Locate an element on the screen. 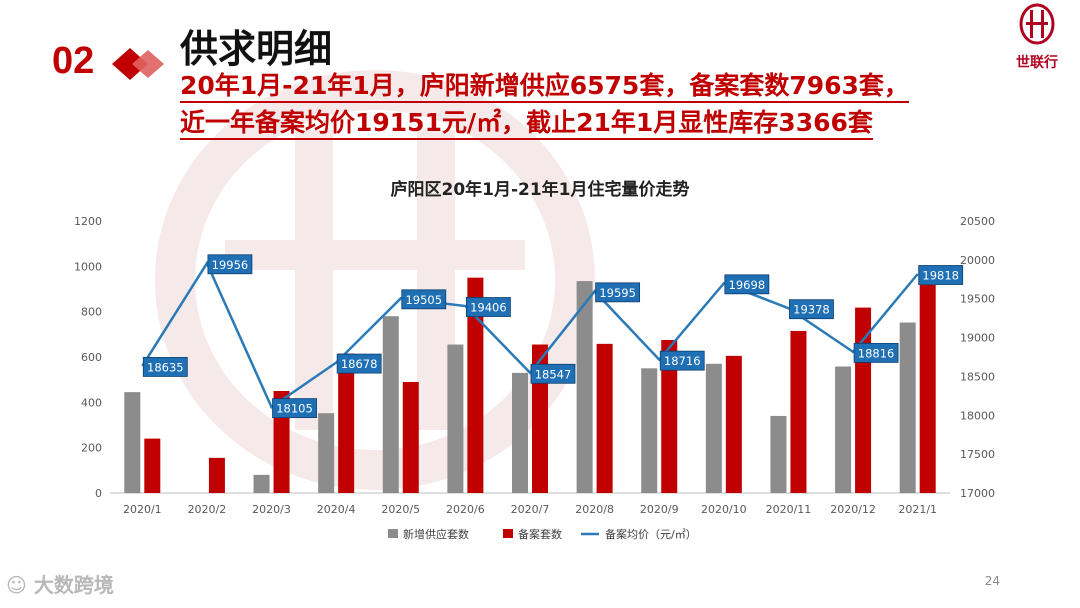 The height and width of the screenshot is (608, 1080). price-data-label: 18105 is located at coordinates (294, 408).